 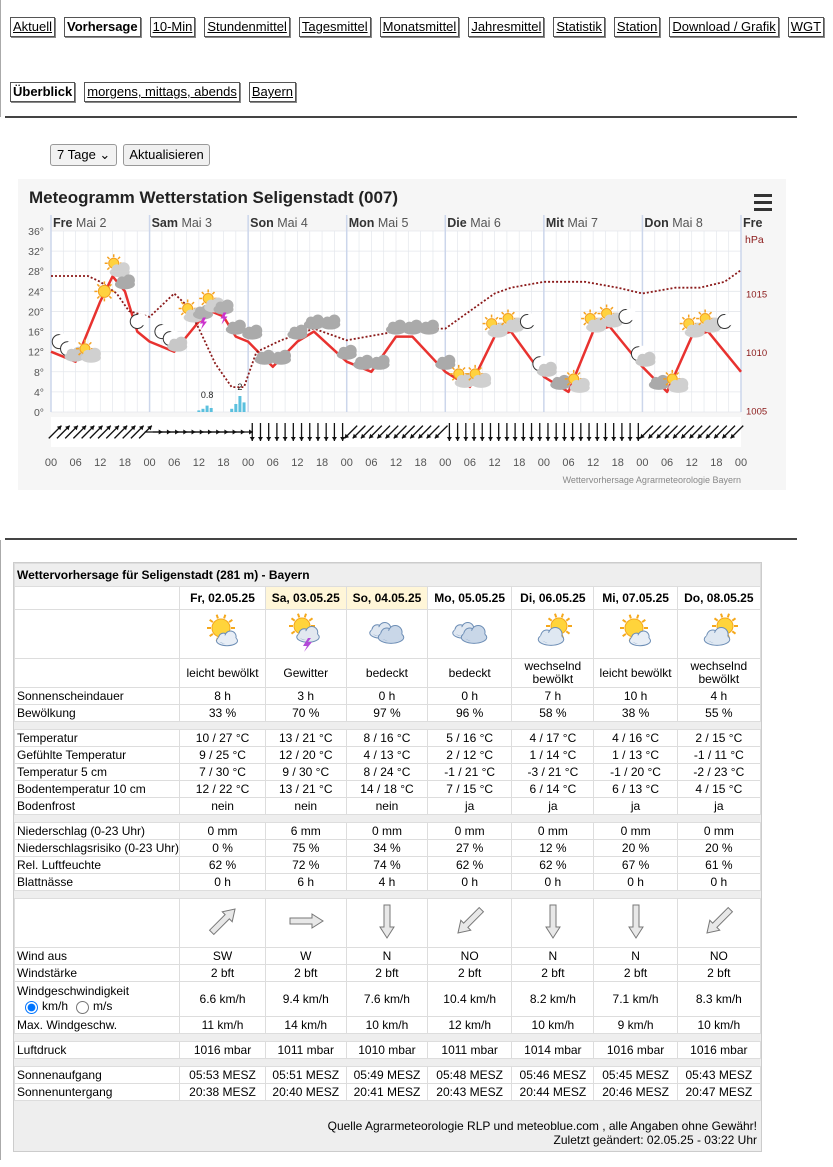 What do you see at coordinates (387, 713) in the screenshot?
I see `cloudiness-row: Bewölkung 33 % 70 % 97 % 96 % 58 % 38 % 55 %` at bounding box center [387, 713].